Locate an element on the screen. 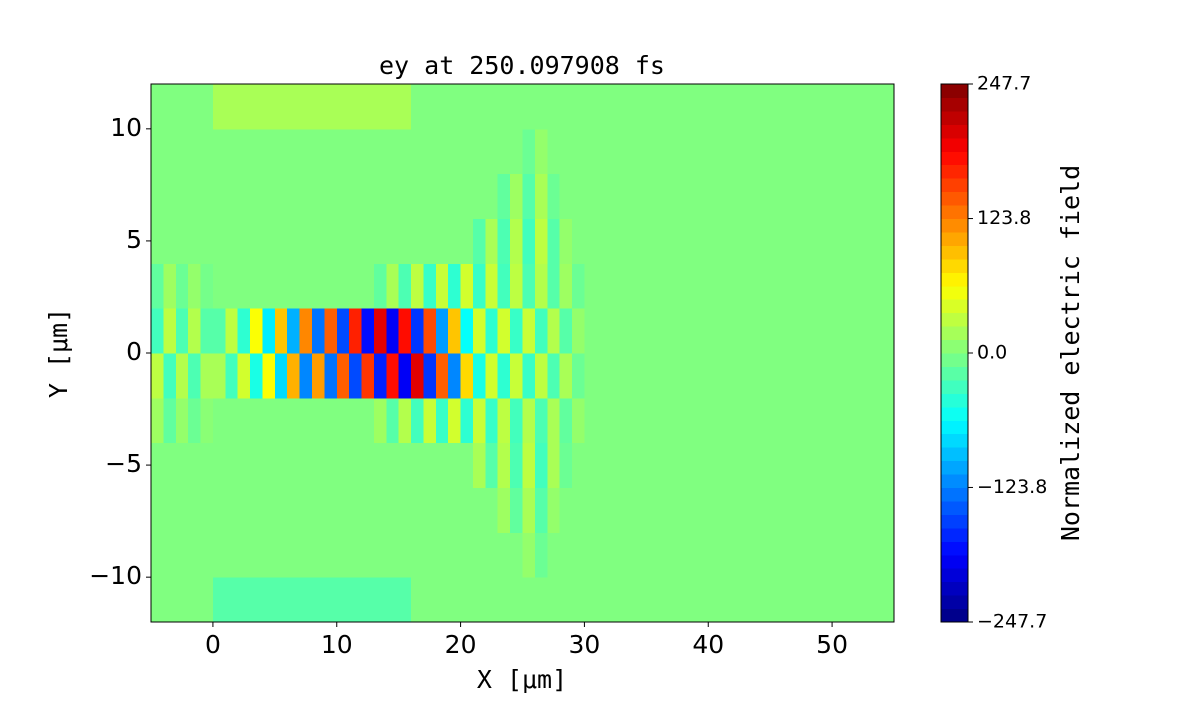 This screenshot has height=704, width=1200. y-tick-label: 5 is located at coordinates (134, 239).